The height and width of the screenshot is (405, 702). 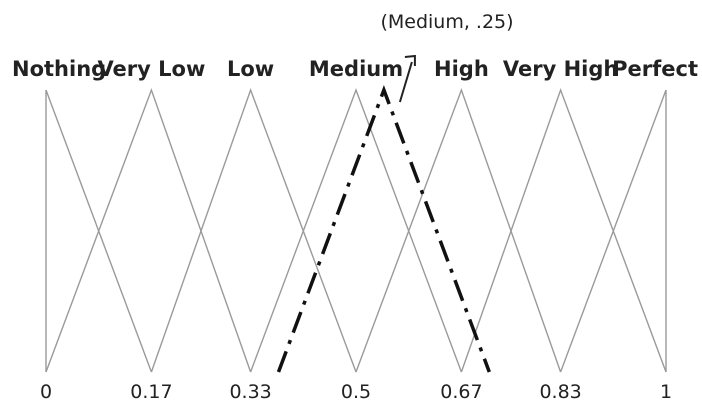 What do you see at coordinates (250, 392) in the screenshot?
I see `tick-label-0-33: 0.33` at bounding box center [250, 392].